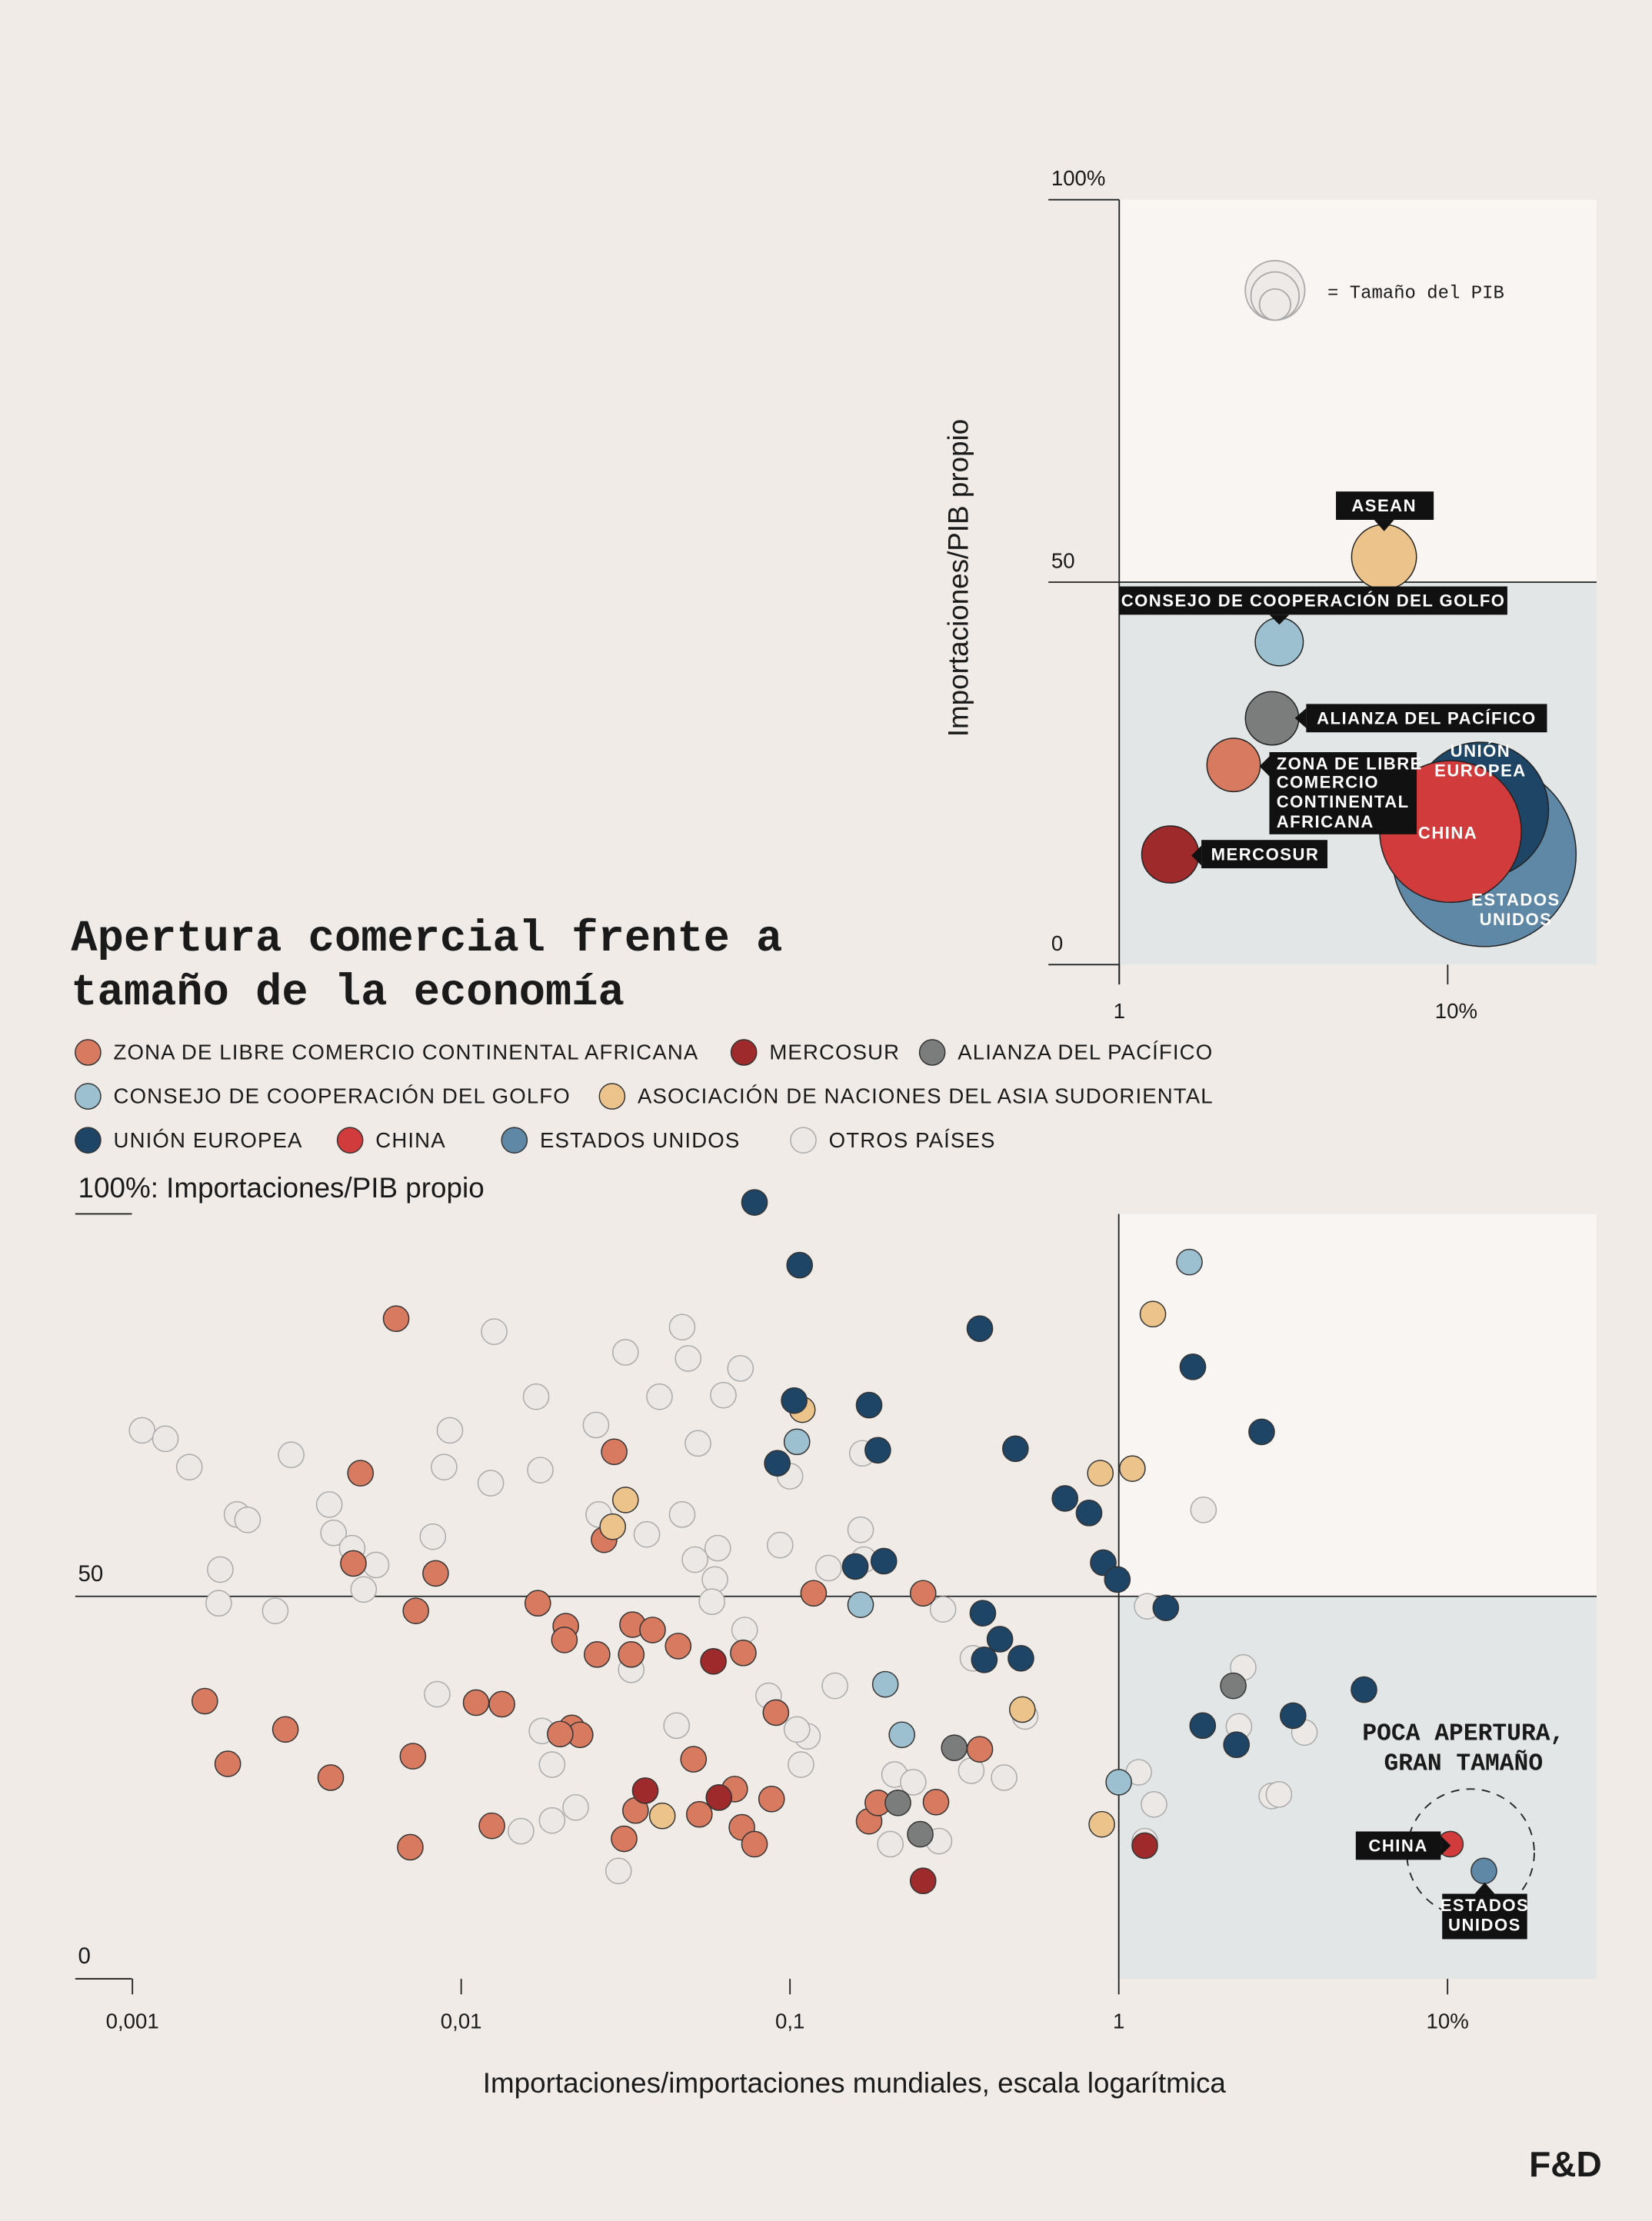  Describe the element at coordinates (410, 1140) in the screenshot. I see `legend-label: CHINA` at that location.